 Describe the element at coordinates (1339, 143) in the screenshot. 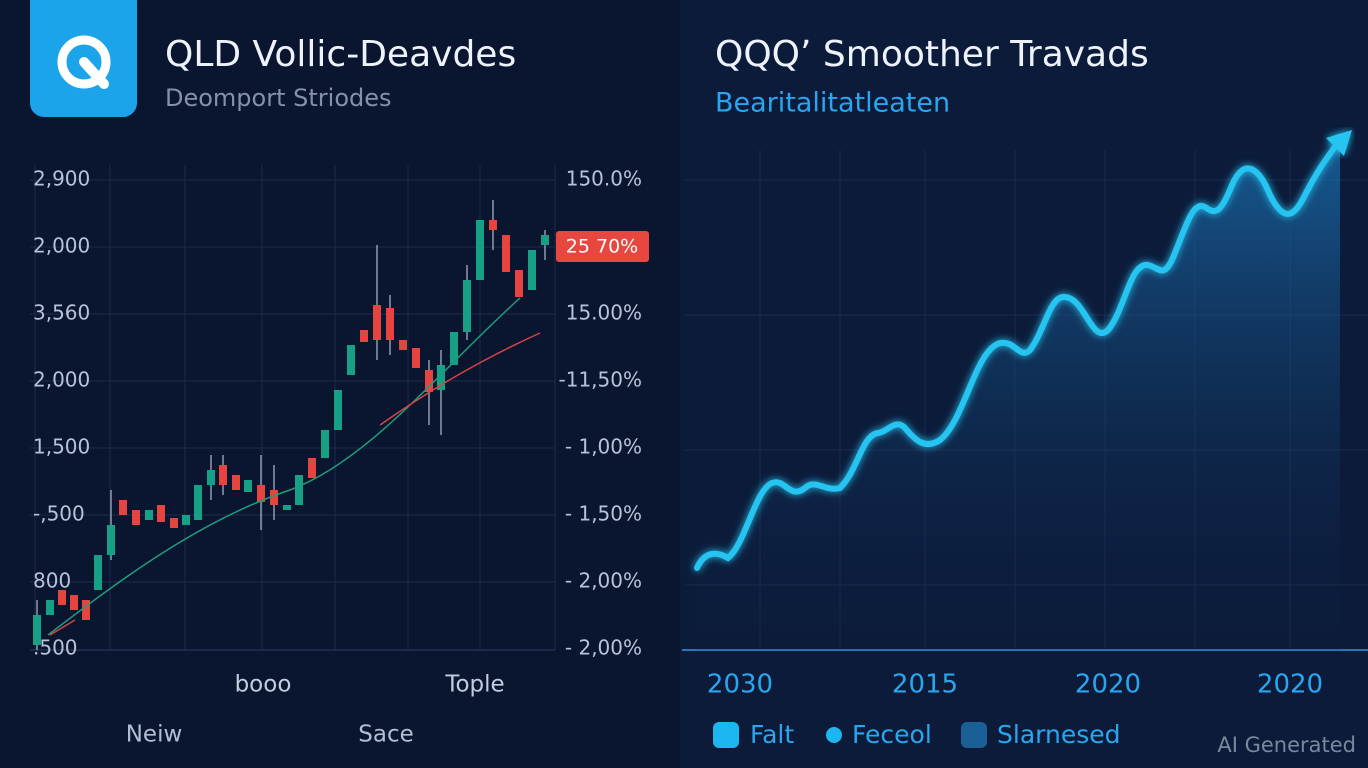

I see `arrowhead` at that location.